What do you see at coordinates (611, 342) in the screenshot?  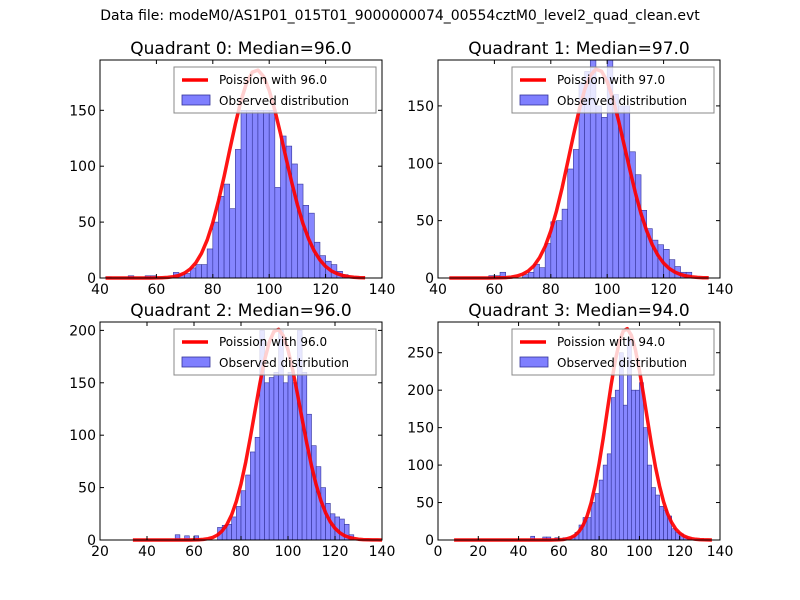 I see `legend-label-poisson: Poission with 94.0` at bounding box center [611, 342].